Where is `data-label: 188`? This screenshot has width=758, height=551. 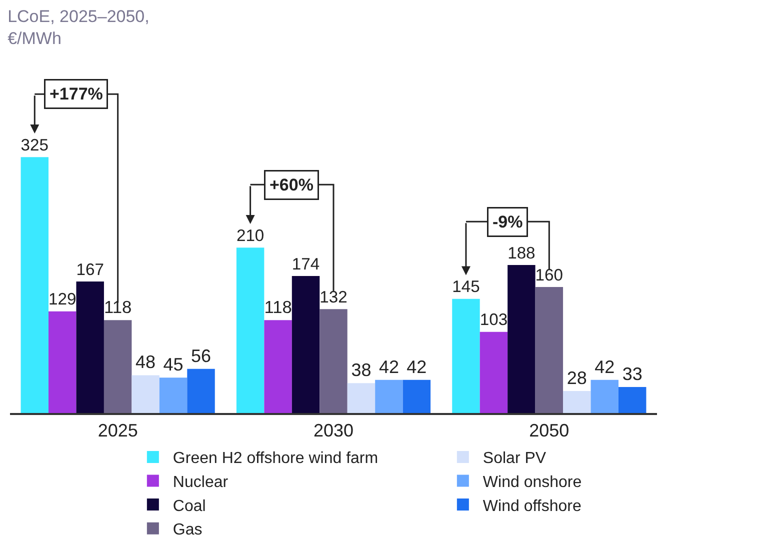
data-label: 188 is located at coordinates (522, 252).